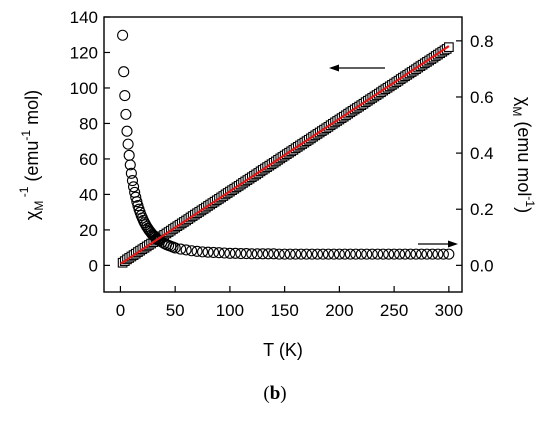 The height and width of the screenshot is (421, 550). I want to click on right-y-tick-label: 0.0, so click(482, 265).